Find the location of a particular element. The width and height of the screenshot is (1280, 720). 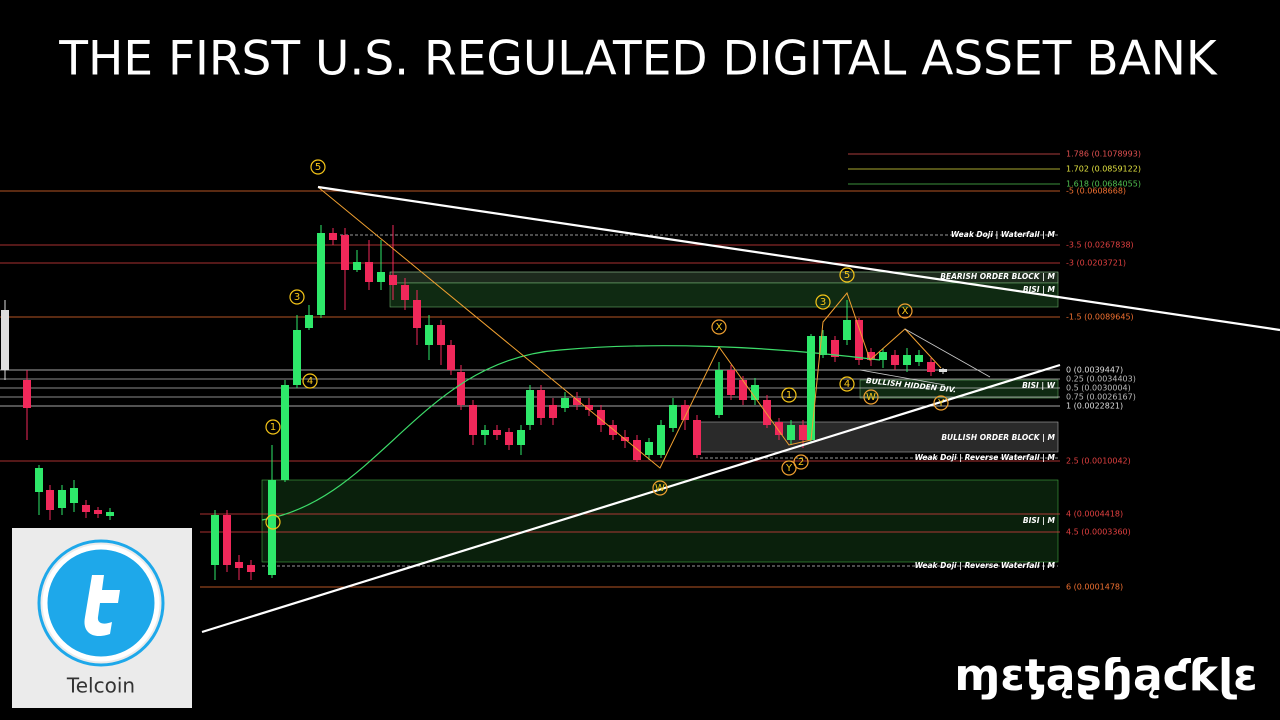

zone-label: BISI | W is located at coordinates (1039, 386).